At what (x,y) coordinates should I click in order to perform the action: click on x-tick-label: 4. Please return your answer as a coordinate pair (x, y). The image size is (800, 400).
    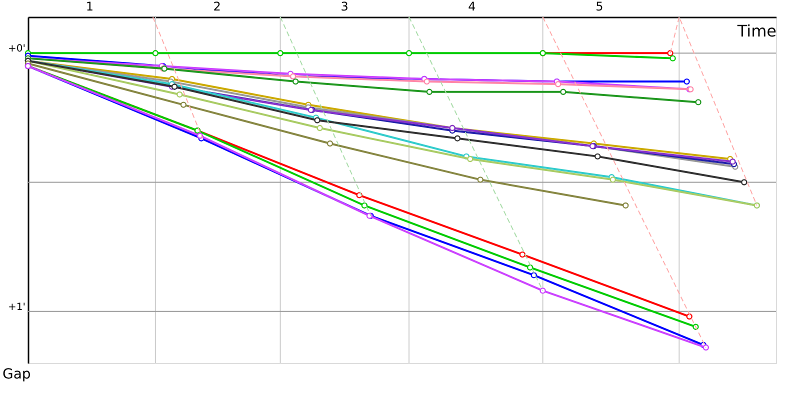
    Looking at the image, I should click on (472, 7).